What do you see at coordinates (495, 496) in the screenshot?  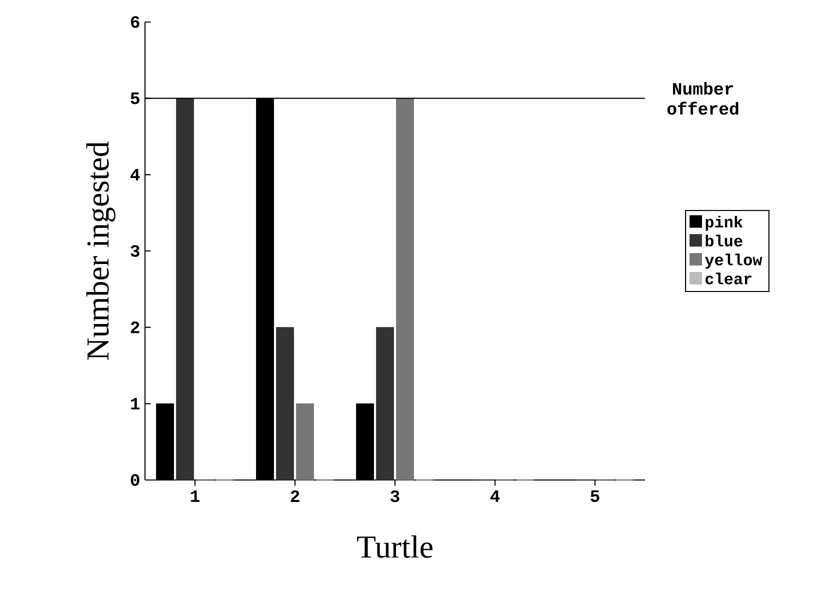 I see `x-tick-label: 4` at bounding box center [495, 496].